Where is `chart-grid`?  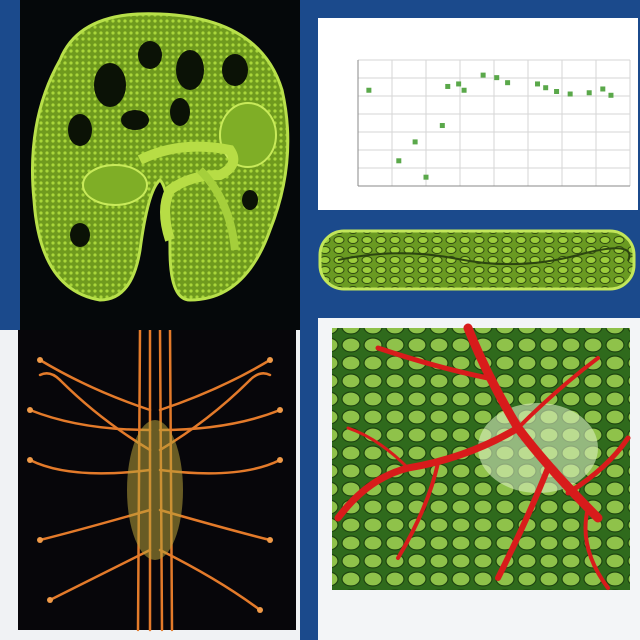
chart-grid is located at coordinates (494, 123).